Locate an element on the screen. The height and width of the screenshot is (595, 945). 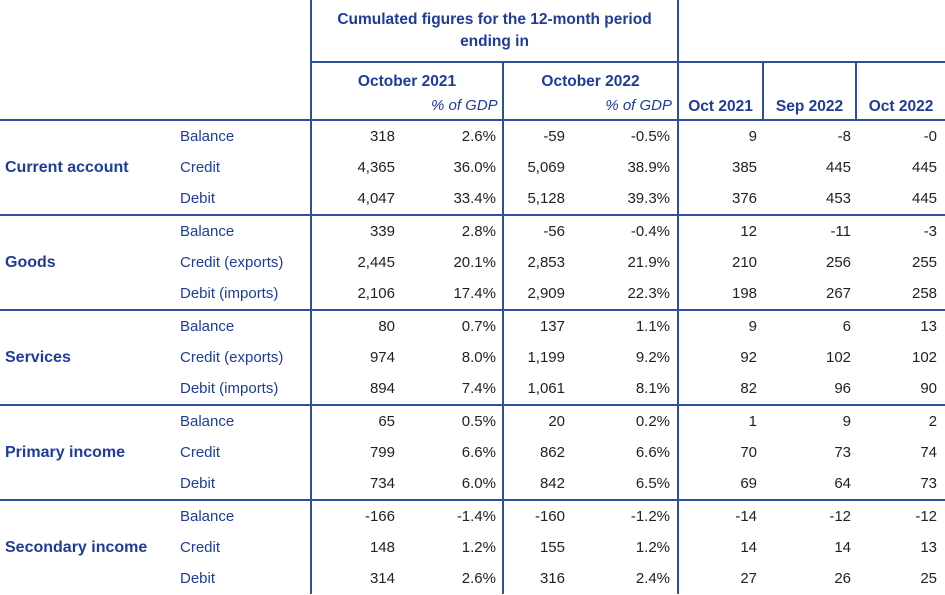
table-row: Credit 799 6.6% 862 6.6% 70 73 74 is located at coordinates (472, 452).